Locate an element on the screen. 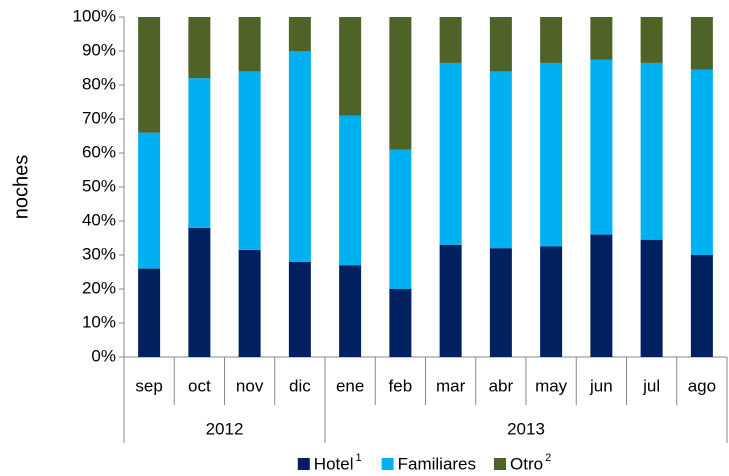 Image resolution: width=729 pixels, height=476 pixels. legend-item: Otro 2 is located at coordinates (522, 462).